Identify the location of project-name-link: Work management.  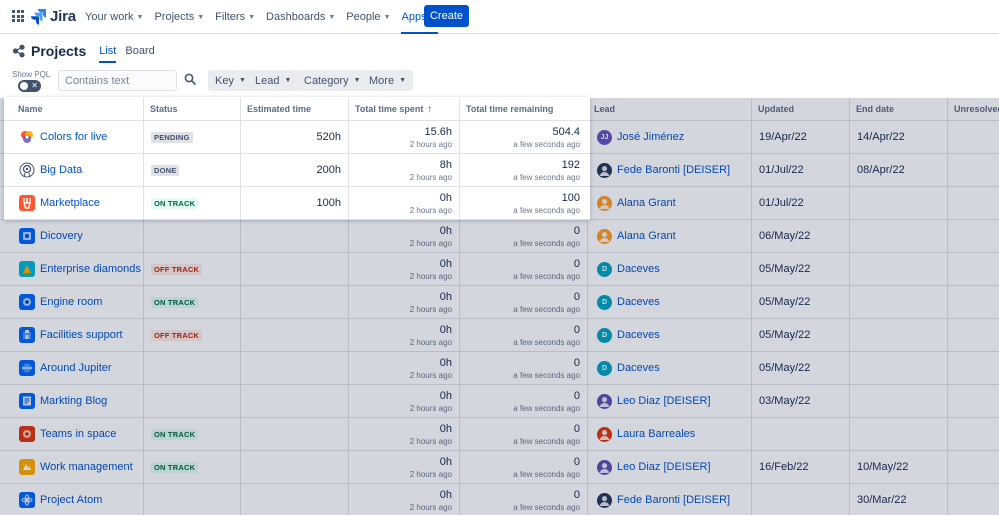
(86, 467).